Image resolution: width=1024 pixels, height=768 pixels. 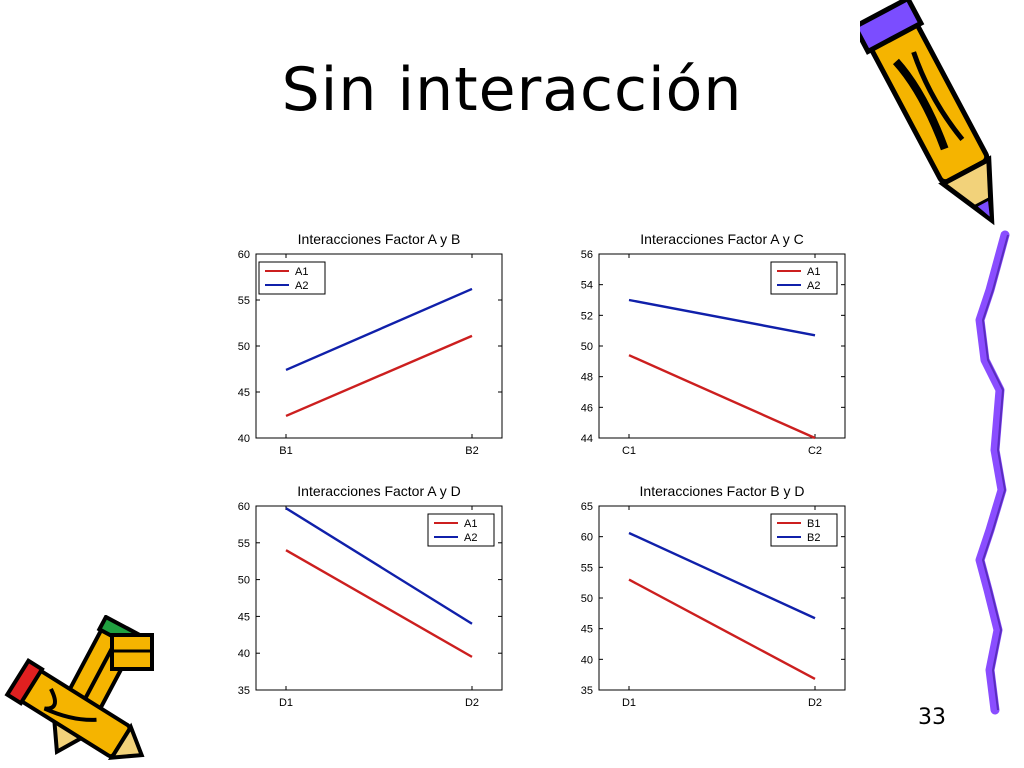 I want to click on squiggle-line-icon, so click(x=992, y=472).